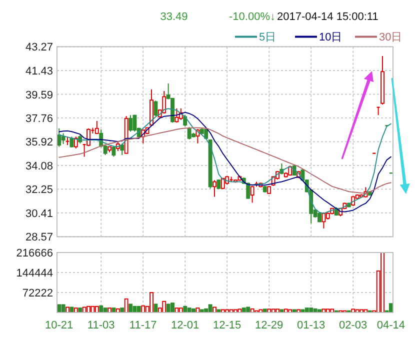  Describe the element at coordinates (252, 17) in the screenshot. I see `text: -10.00%↓` at that location.